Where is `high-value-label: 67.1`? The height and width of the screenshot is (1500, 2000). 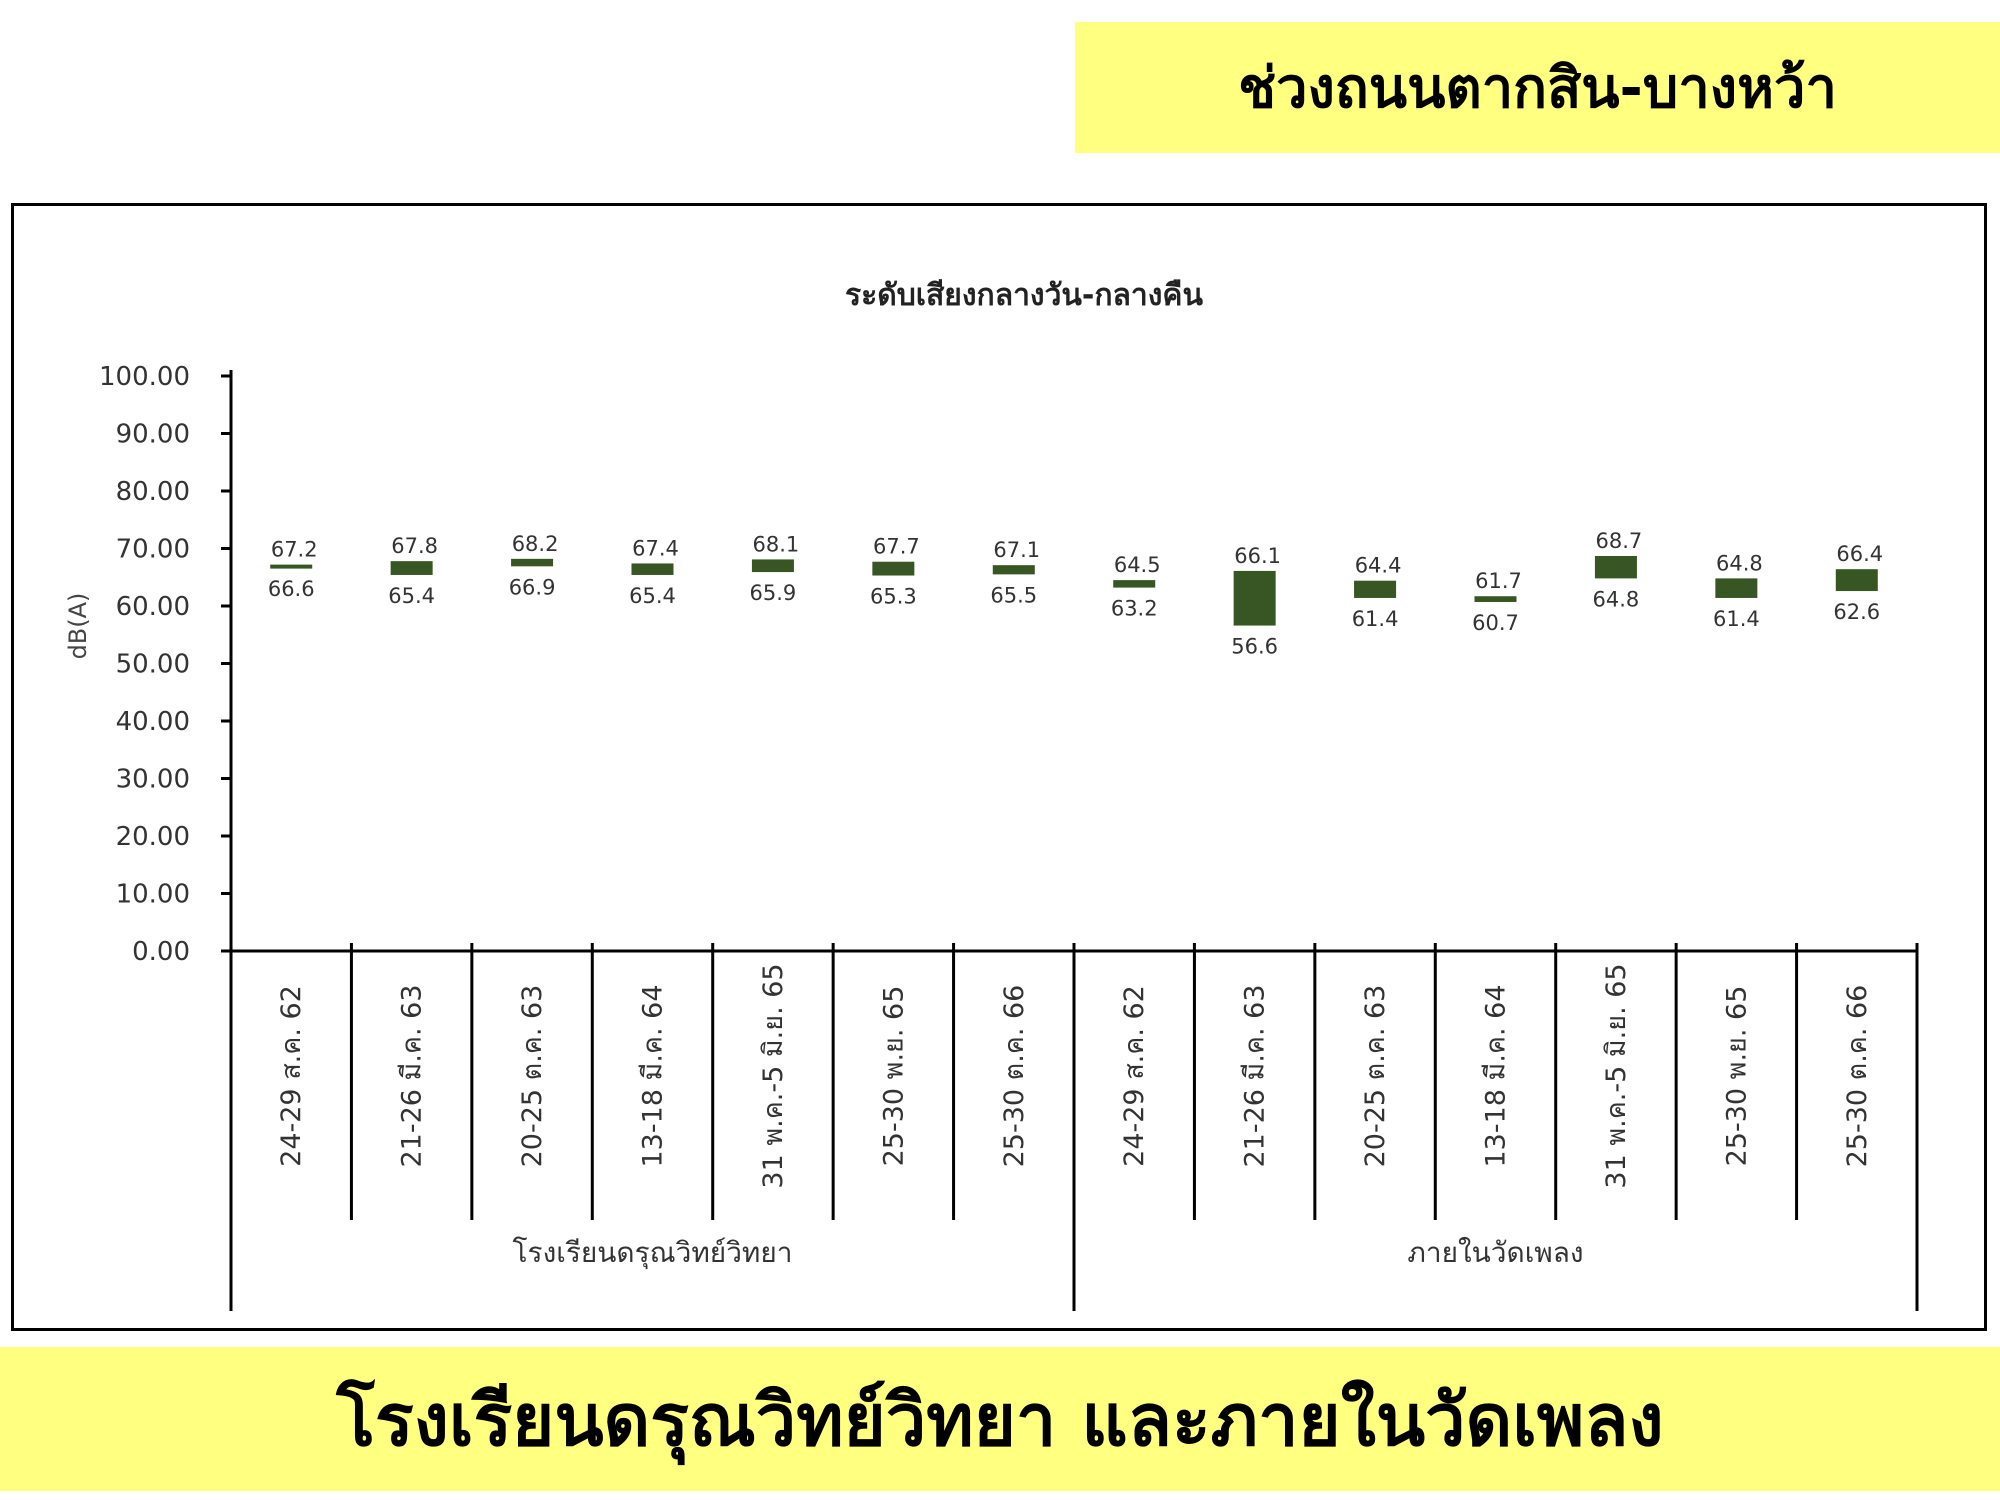 high-value-label: 67.1 is located at coordinates (1016, 550).